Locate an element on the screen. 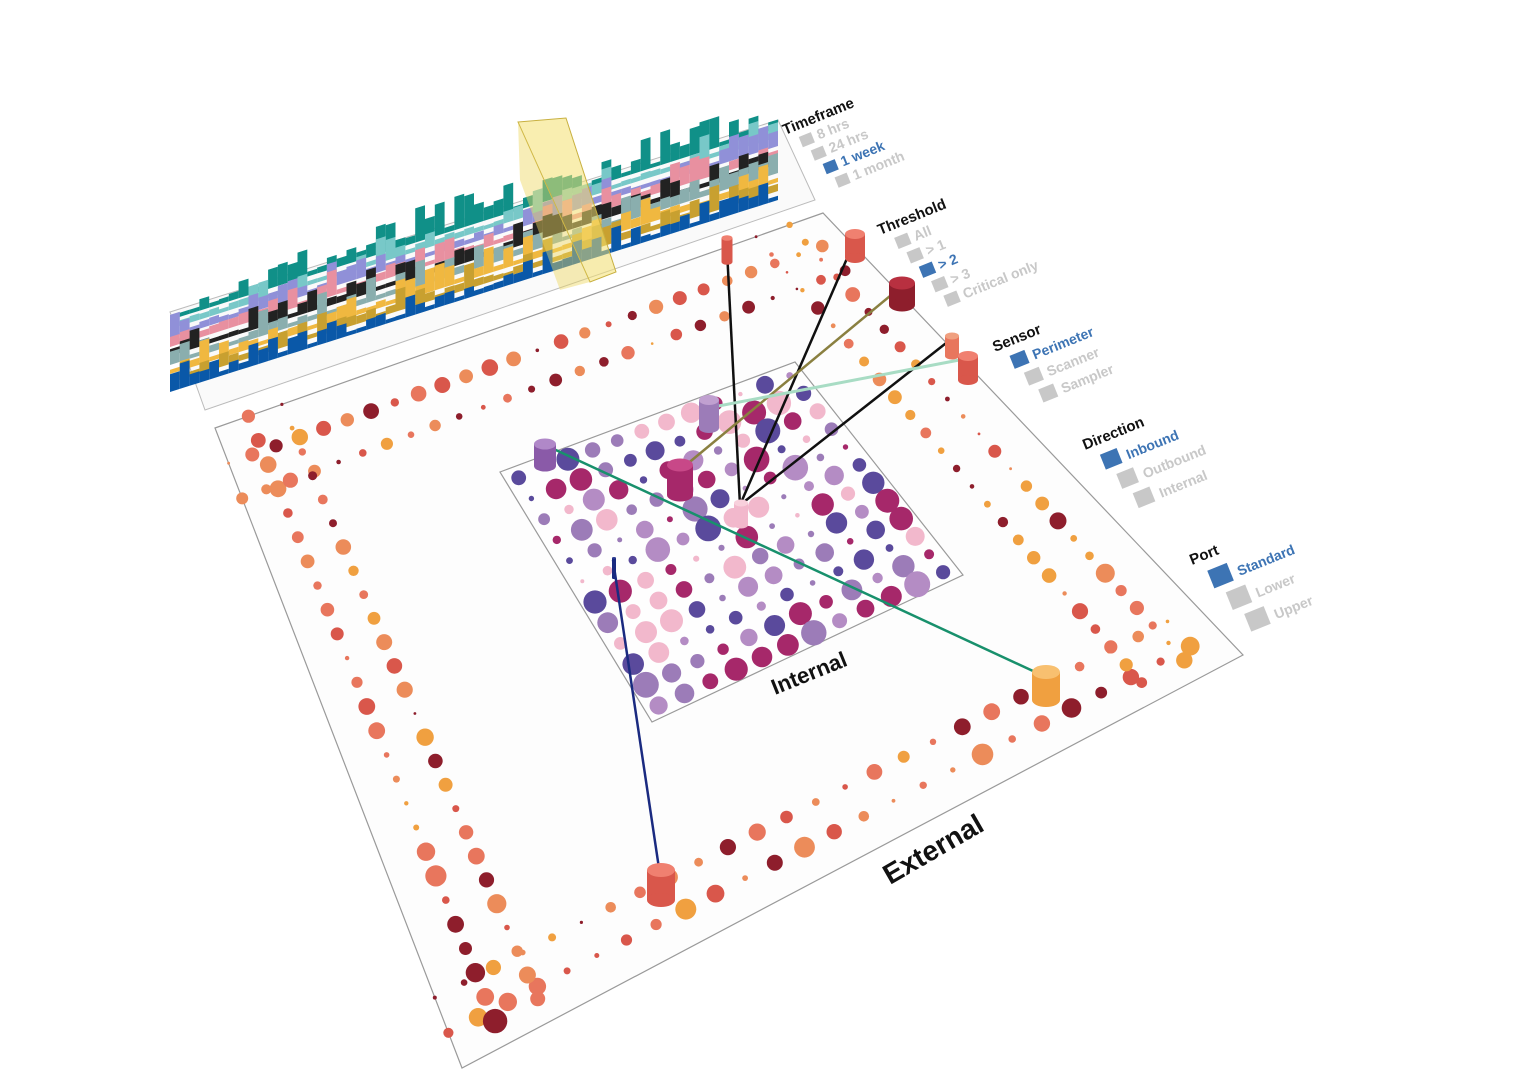 The width and height of the screenshot is (1522, 1086). threshold-option-gt3: > 3 is located at coordinates (951, 279).